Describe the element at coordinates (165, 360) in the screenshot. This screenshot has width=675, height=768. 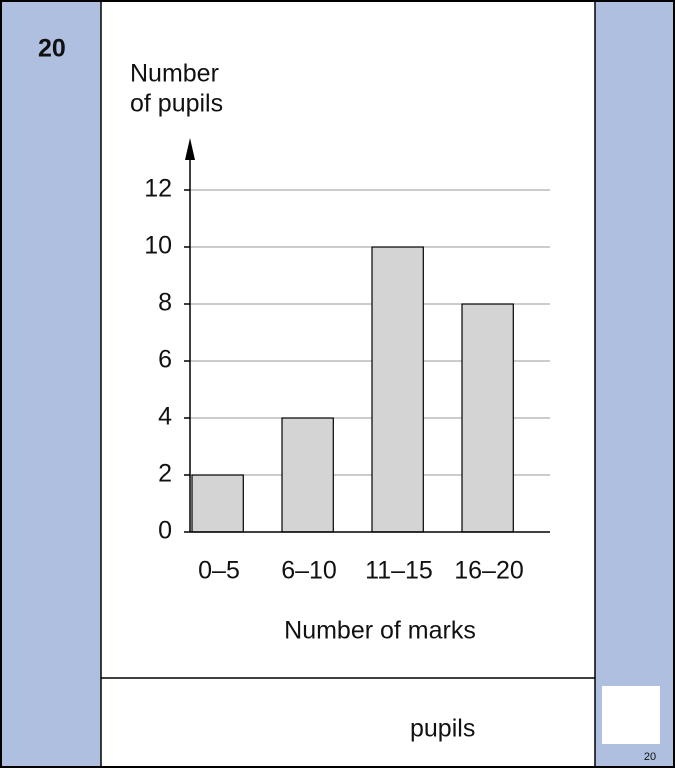
I see `y-tick-label: 6` at that location.